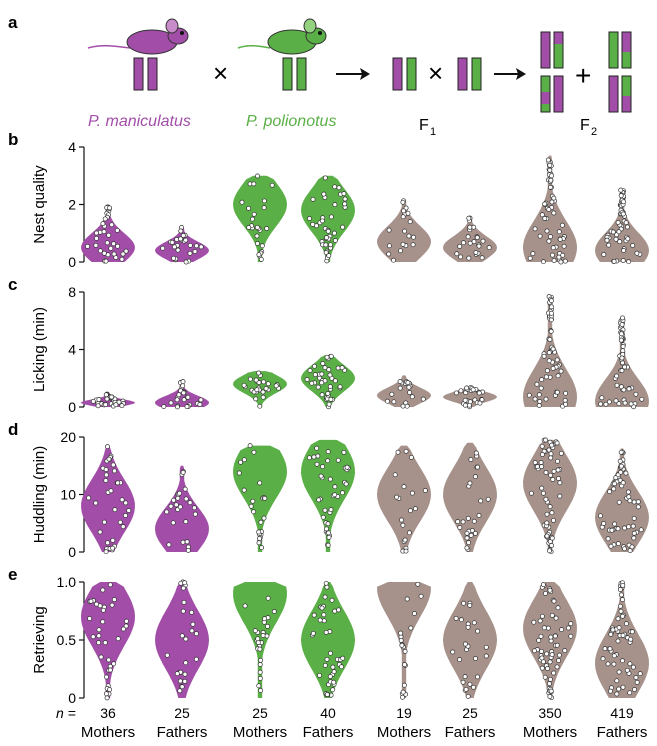 This screenshot has width=657, height=746. What do you see at coordinates (108, 713) in the screenshot?
I see `n-value: 36` at bounding box center [108, 713].